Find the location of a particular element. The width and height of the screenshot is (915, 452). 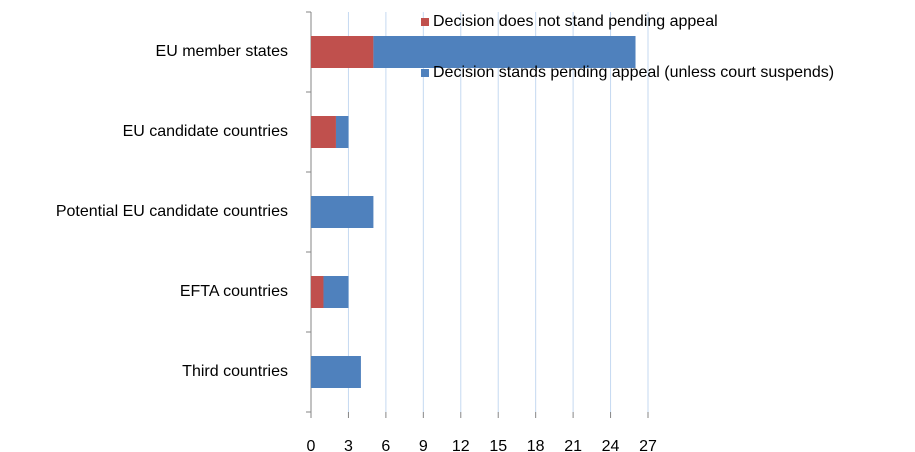

y-tick-label: Potential EU candidate countries is located at coordinates (172, 211).